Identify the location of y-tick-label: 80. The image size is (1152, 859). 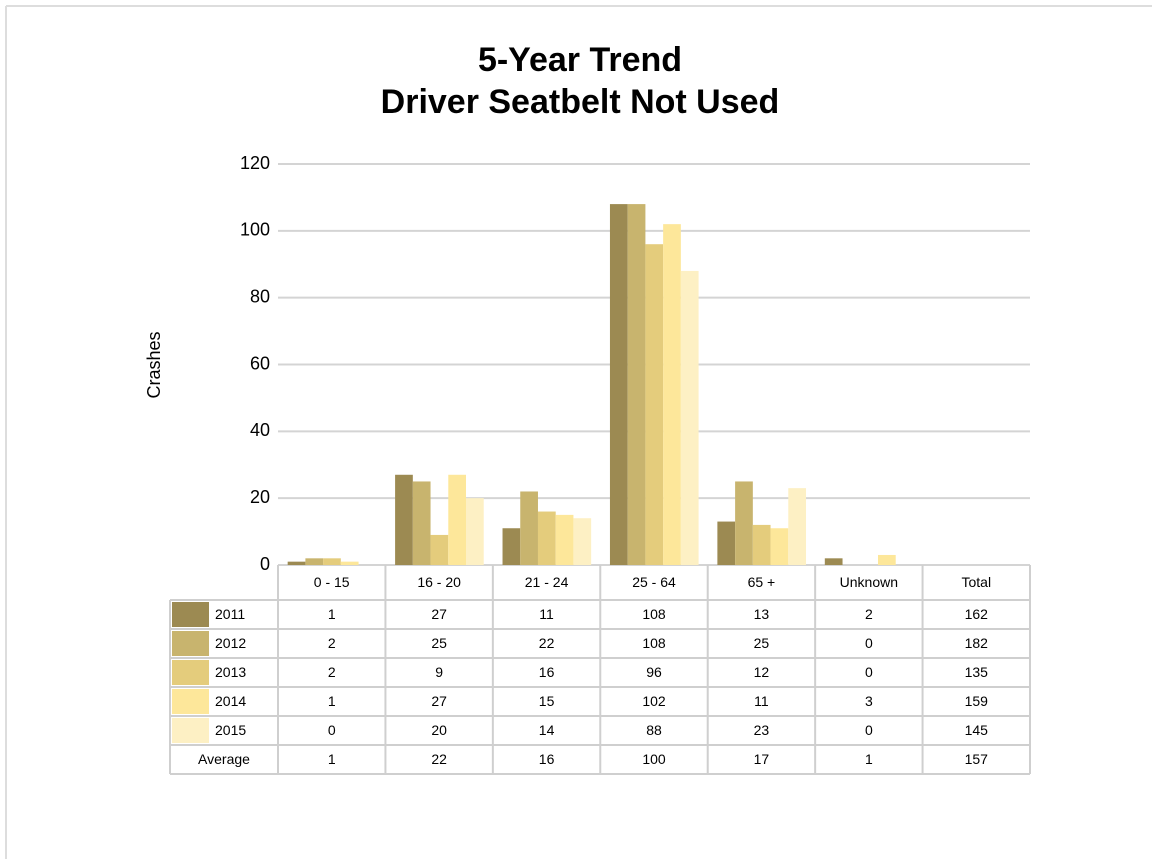
(260, 296).